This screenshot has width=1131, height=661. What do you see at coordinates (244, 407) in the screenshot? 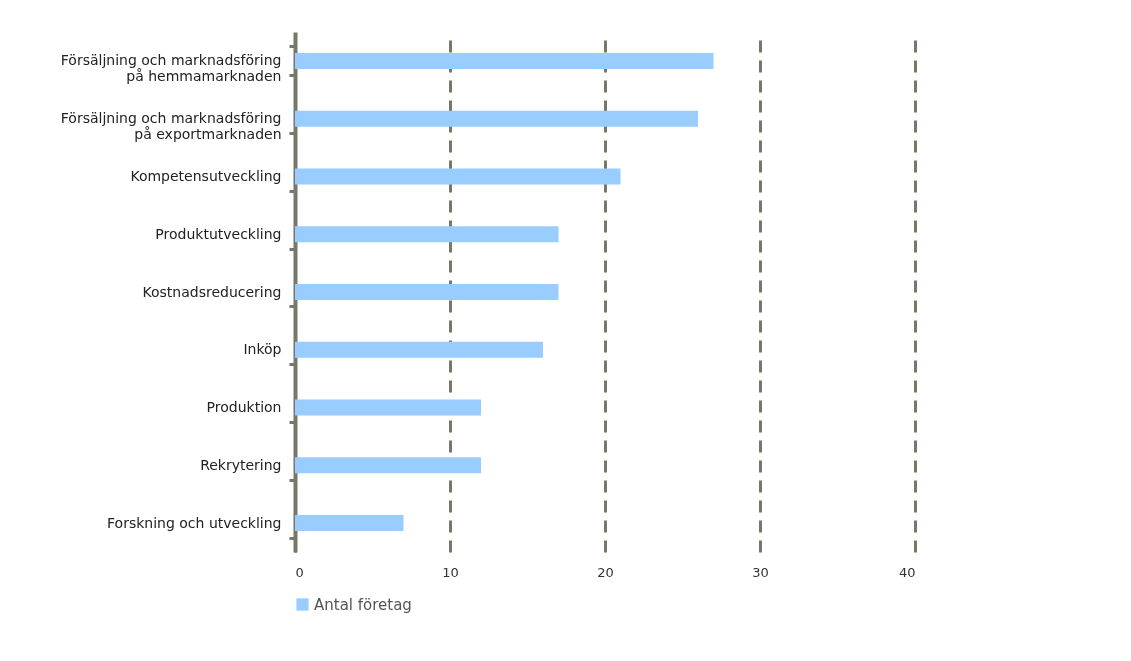
I see `y-tick-label: Produktion` at bounding box center [244, 407].